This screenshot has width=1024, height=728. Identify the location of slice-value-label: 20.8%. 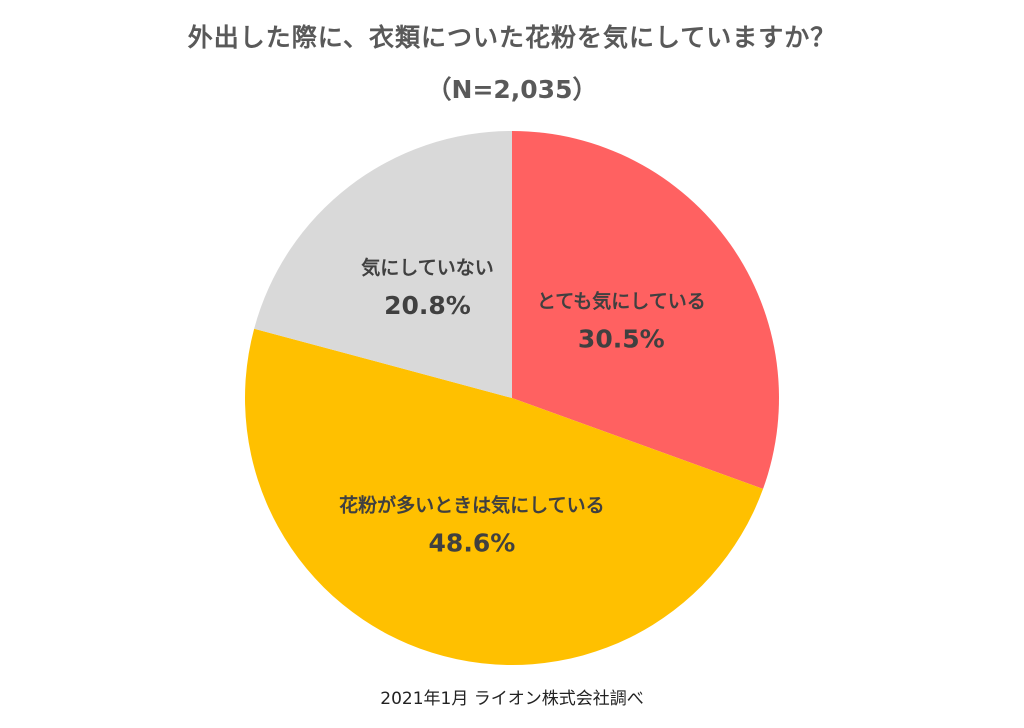
(427, 305).